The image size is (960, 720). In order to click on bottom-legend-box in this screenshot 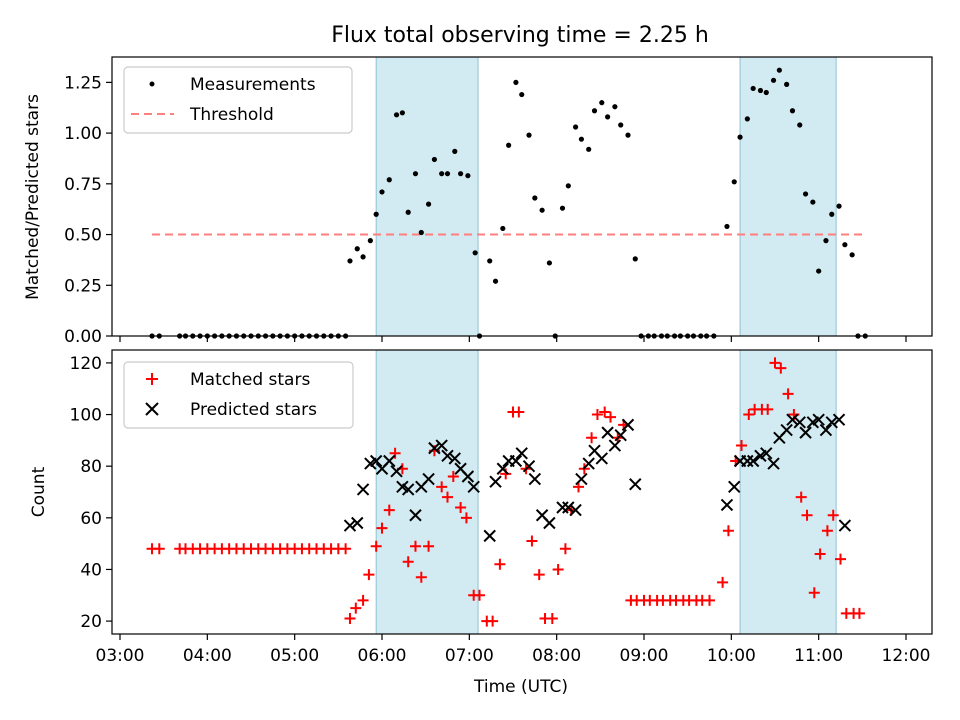, I will do `click(238, 395)`.